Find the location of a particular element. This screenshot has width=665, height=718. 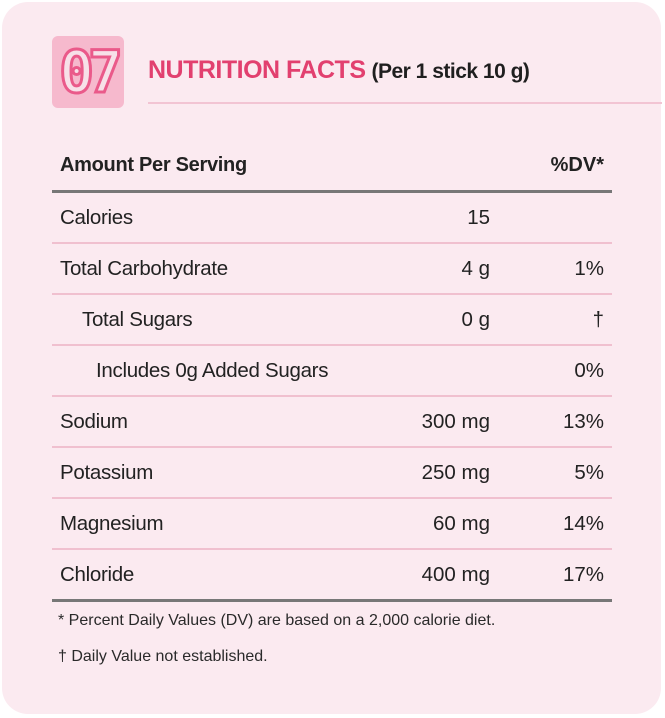

nutrient-label: Total Carbohydrate is located at coordinates (144, 268).